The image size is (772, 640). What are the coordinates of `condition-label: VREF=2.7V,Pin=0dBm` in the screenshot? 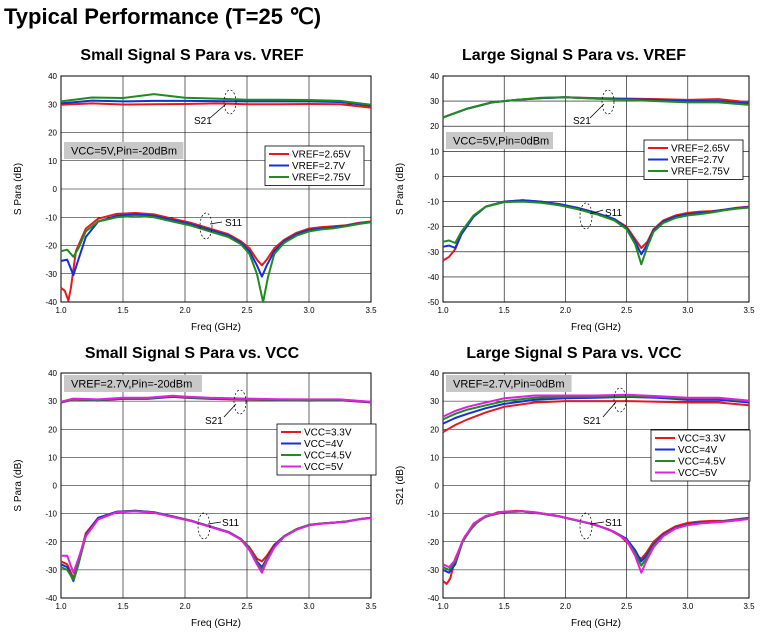 It's located at (509, 385).